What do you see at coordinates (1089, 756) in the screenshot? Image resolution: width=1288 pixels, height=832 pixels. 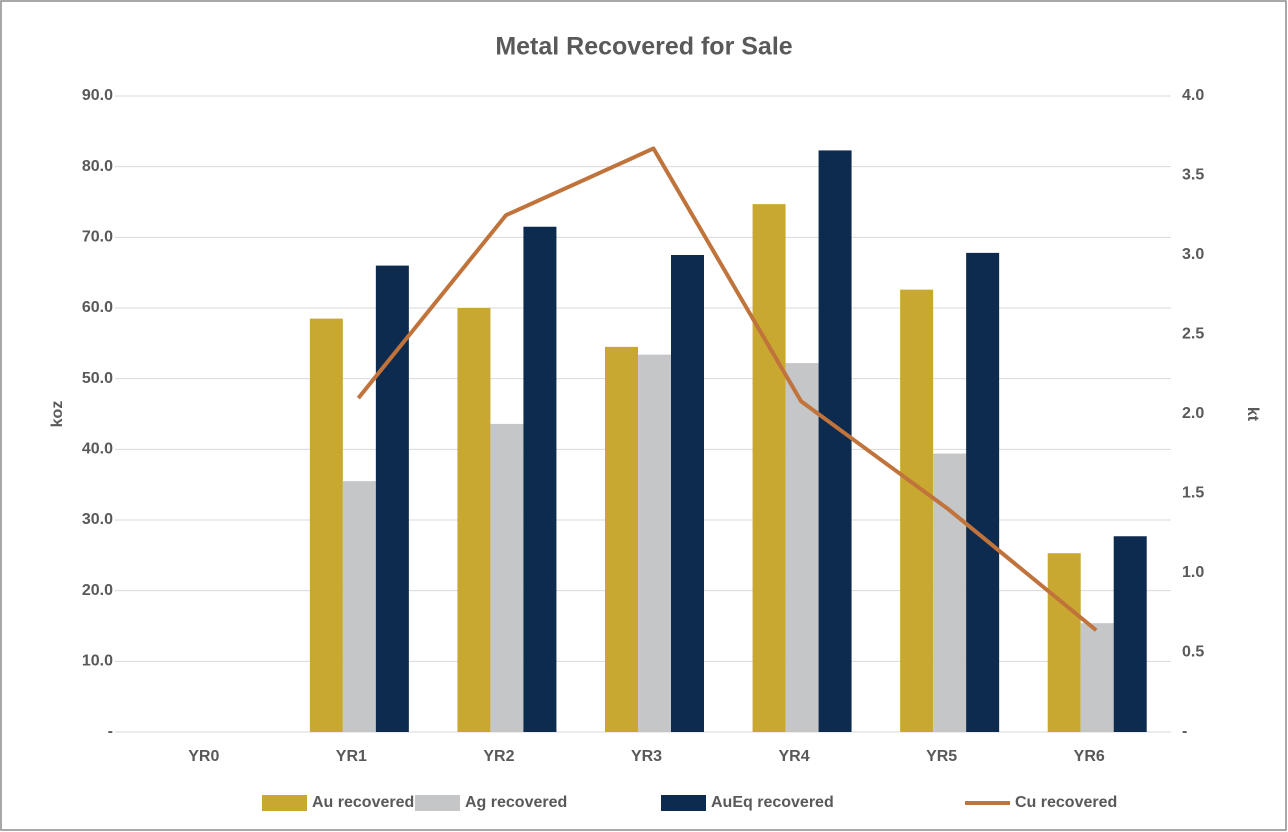 I see `x-tick-label: YR6` at bounding box center [1089, 756].